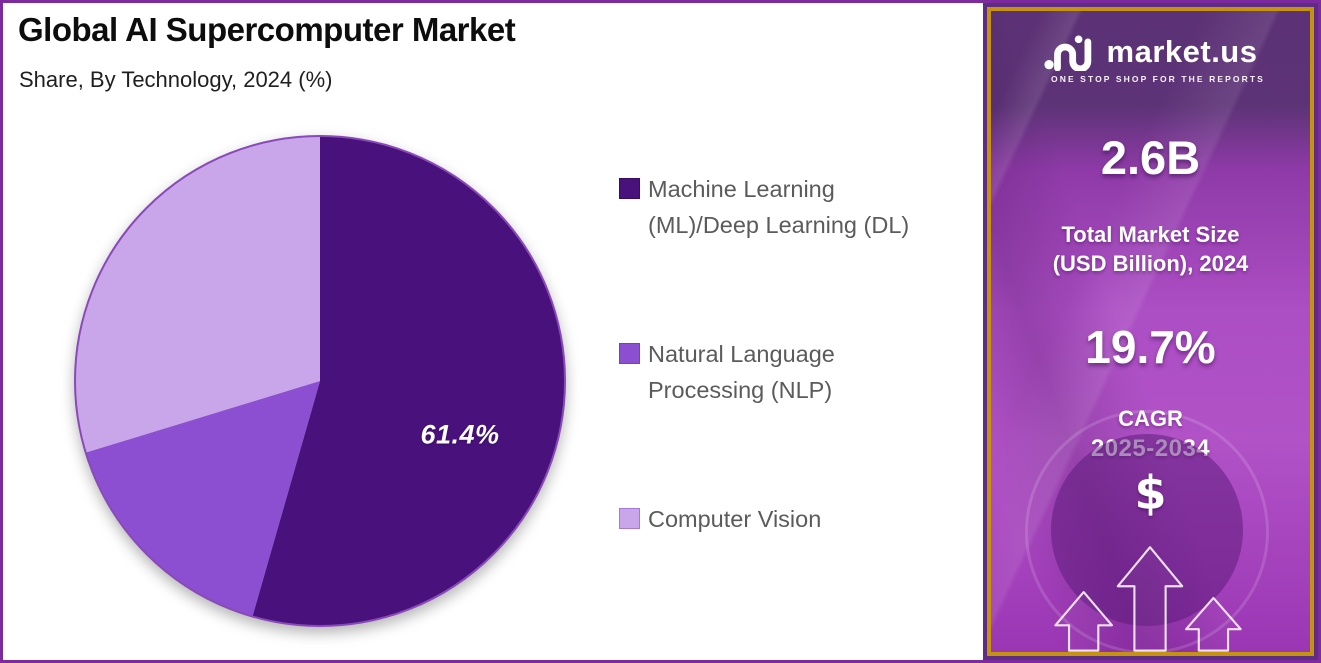  I want to click on legend-item-computer-vision: Computer Vision, so click(764, 519).